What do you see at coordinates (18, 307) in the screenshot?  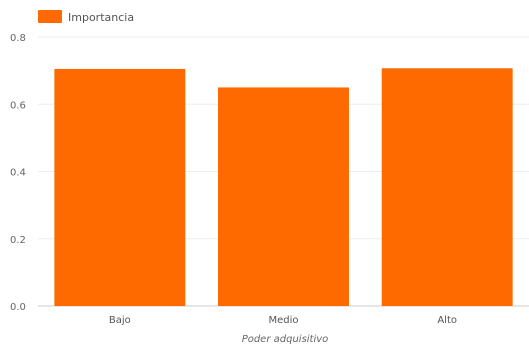 I see `y-tick-label: 0.0` at bounding box center [18, 307].